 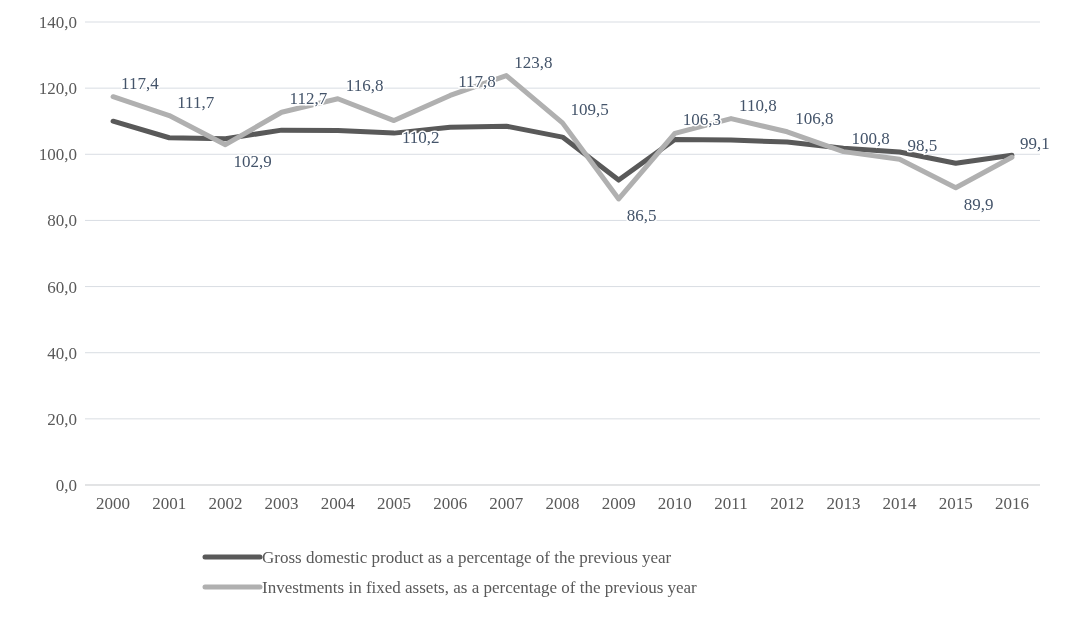 What do you see at coordinates (922, 146) in the screenshot?
I see `data-label: 98,5` at bounding box center [922, 146].